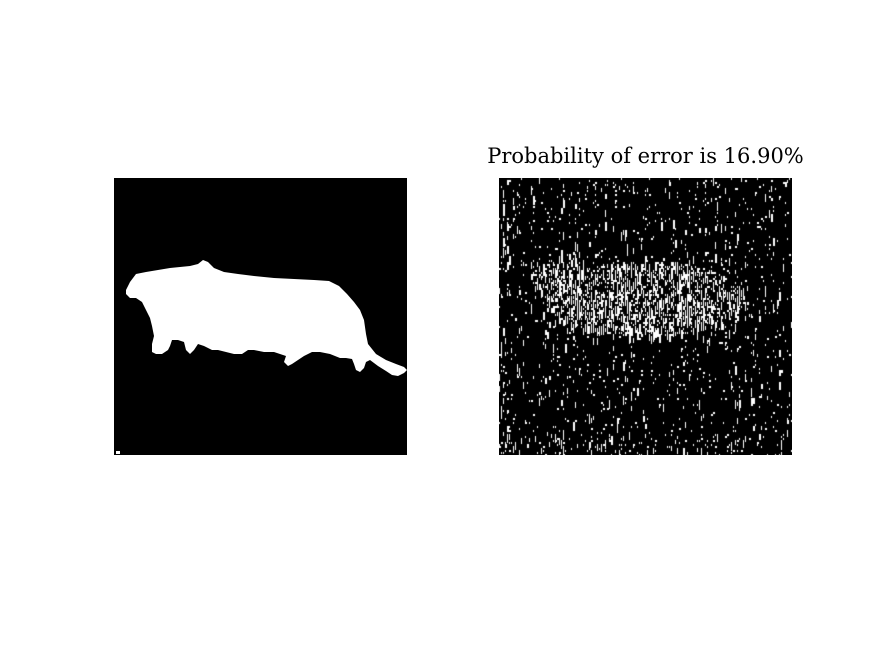 The width and height of the screenshot is (875, 656). I want to click on classification-result-image, so click(645, 316).